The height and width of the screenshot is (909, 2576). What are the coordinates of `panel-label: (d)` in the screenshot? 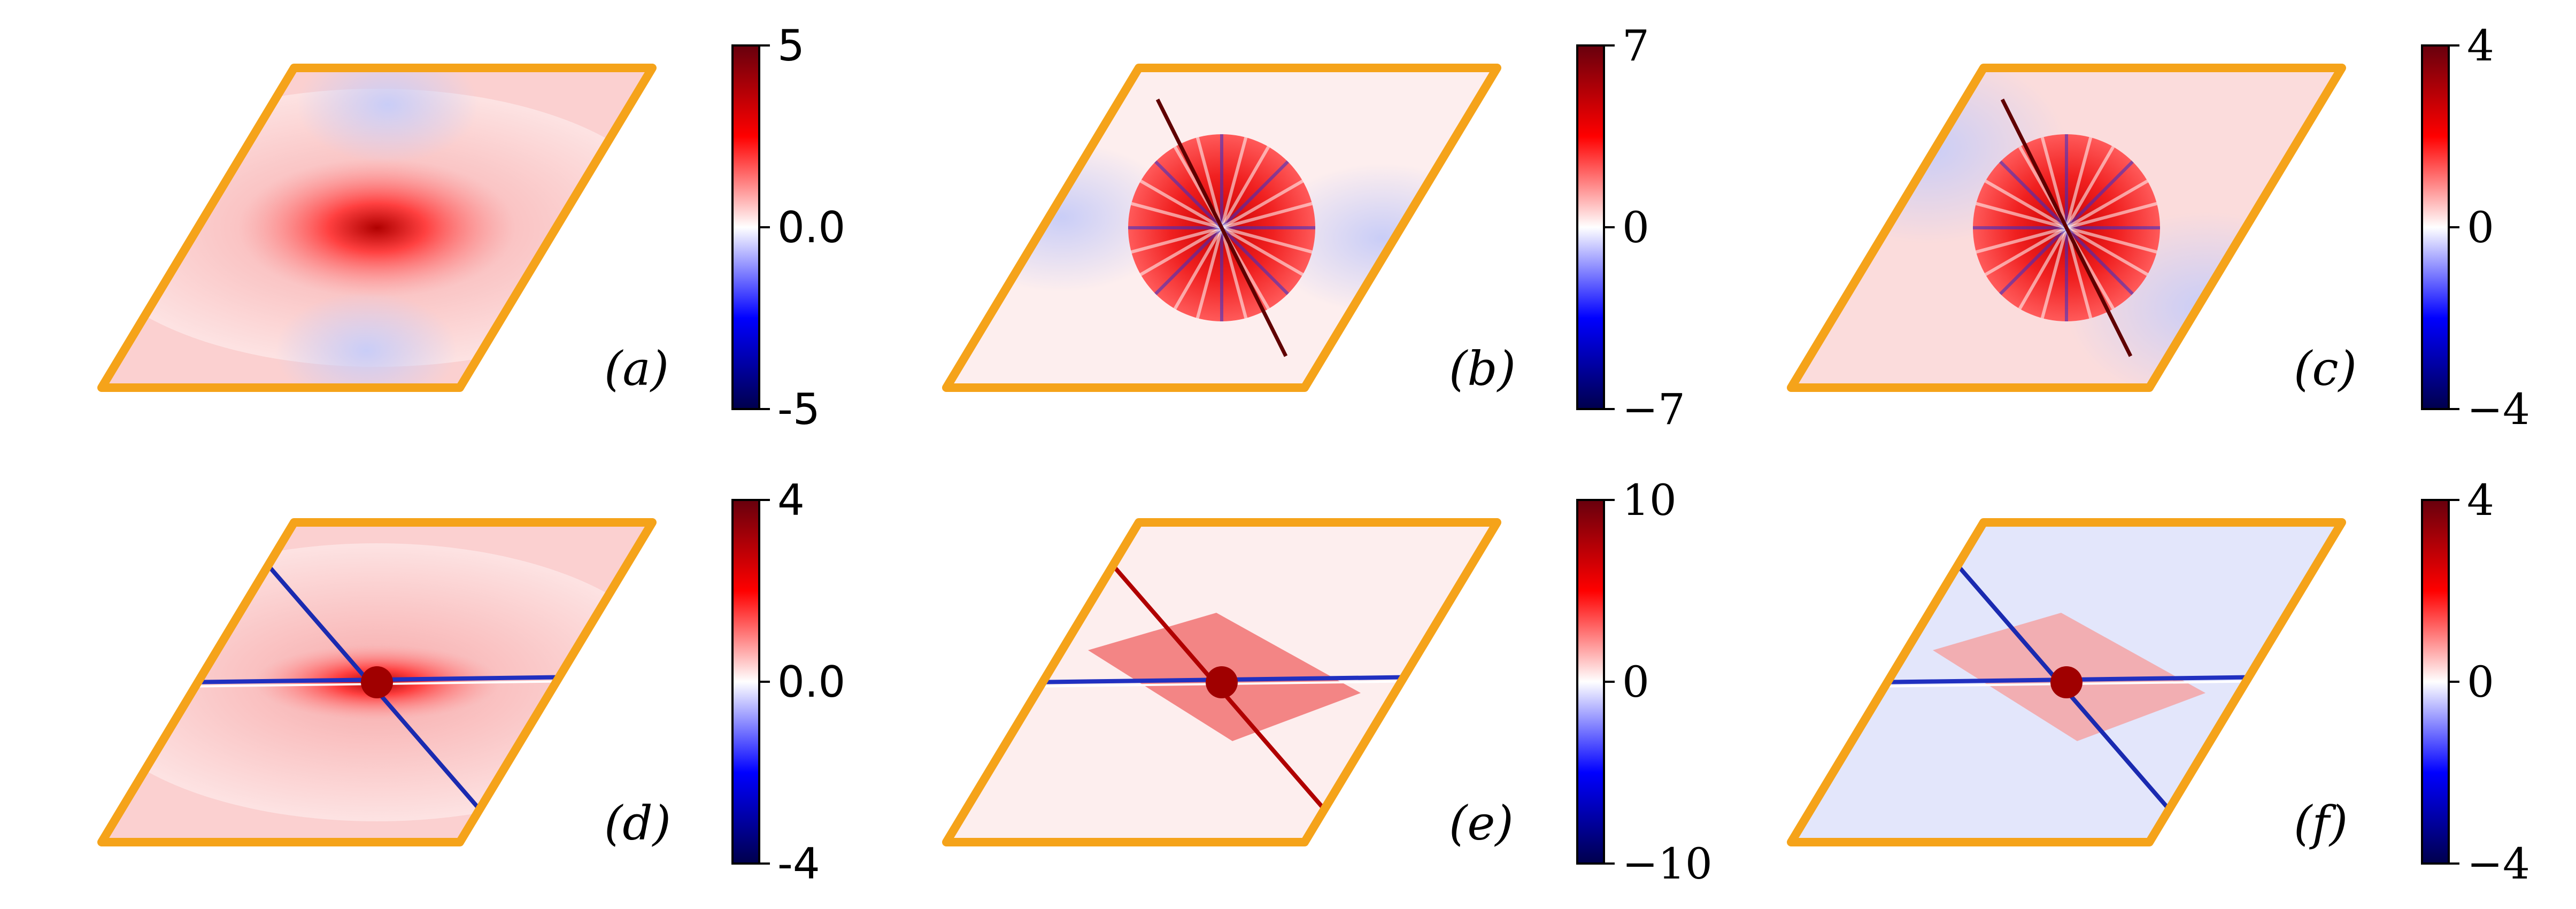 It's located at (637, 823).